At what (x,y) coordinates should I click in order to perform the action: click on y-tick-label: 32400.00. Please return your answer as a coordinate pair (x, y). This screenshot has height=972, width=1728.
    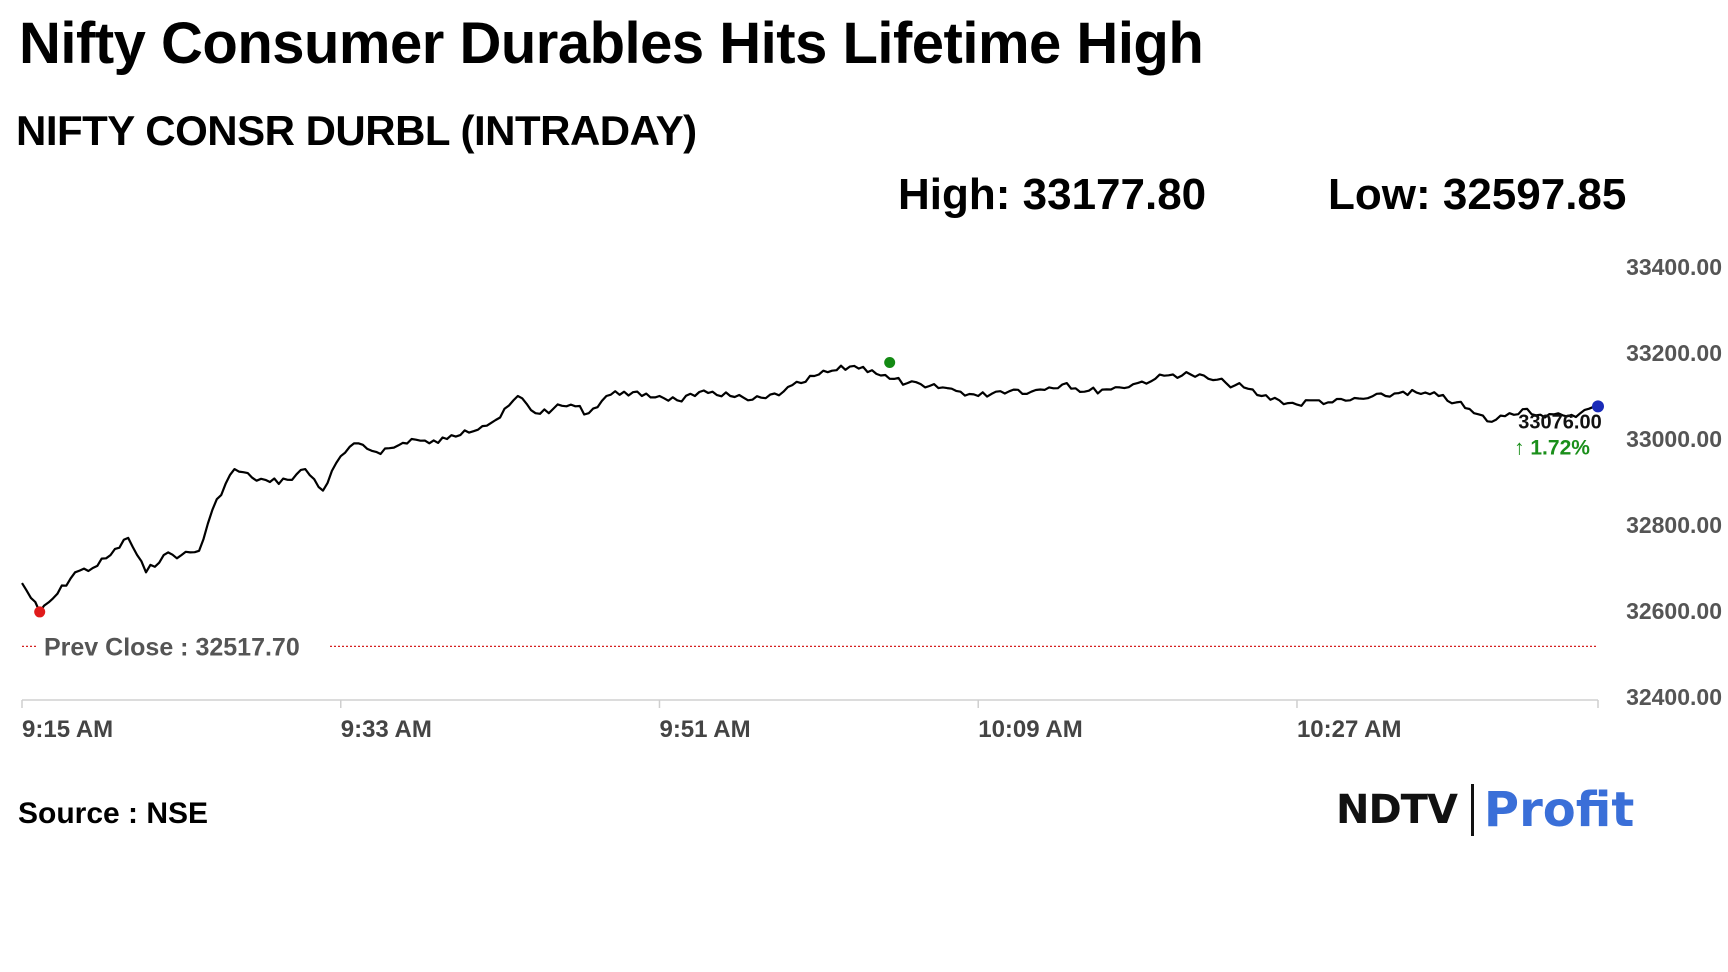
    Looking at the image, I should click on (1674, 697).